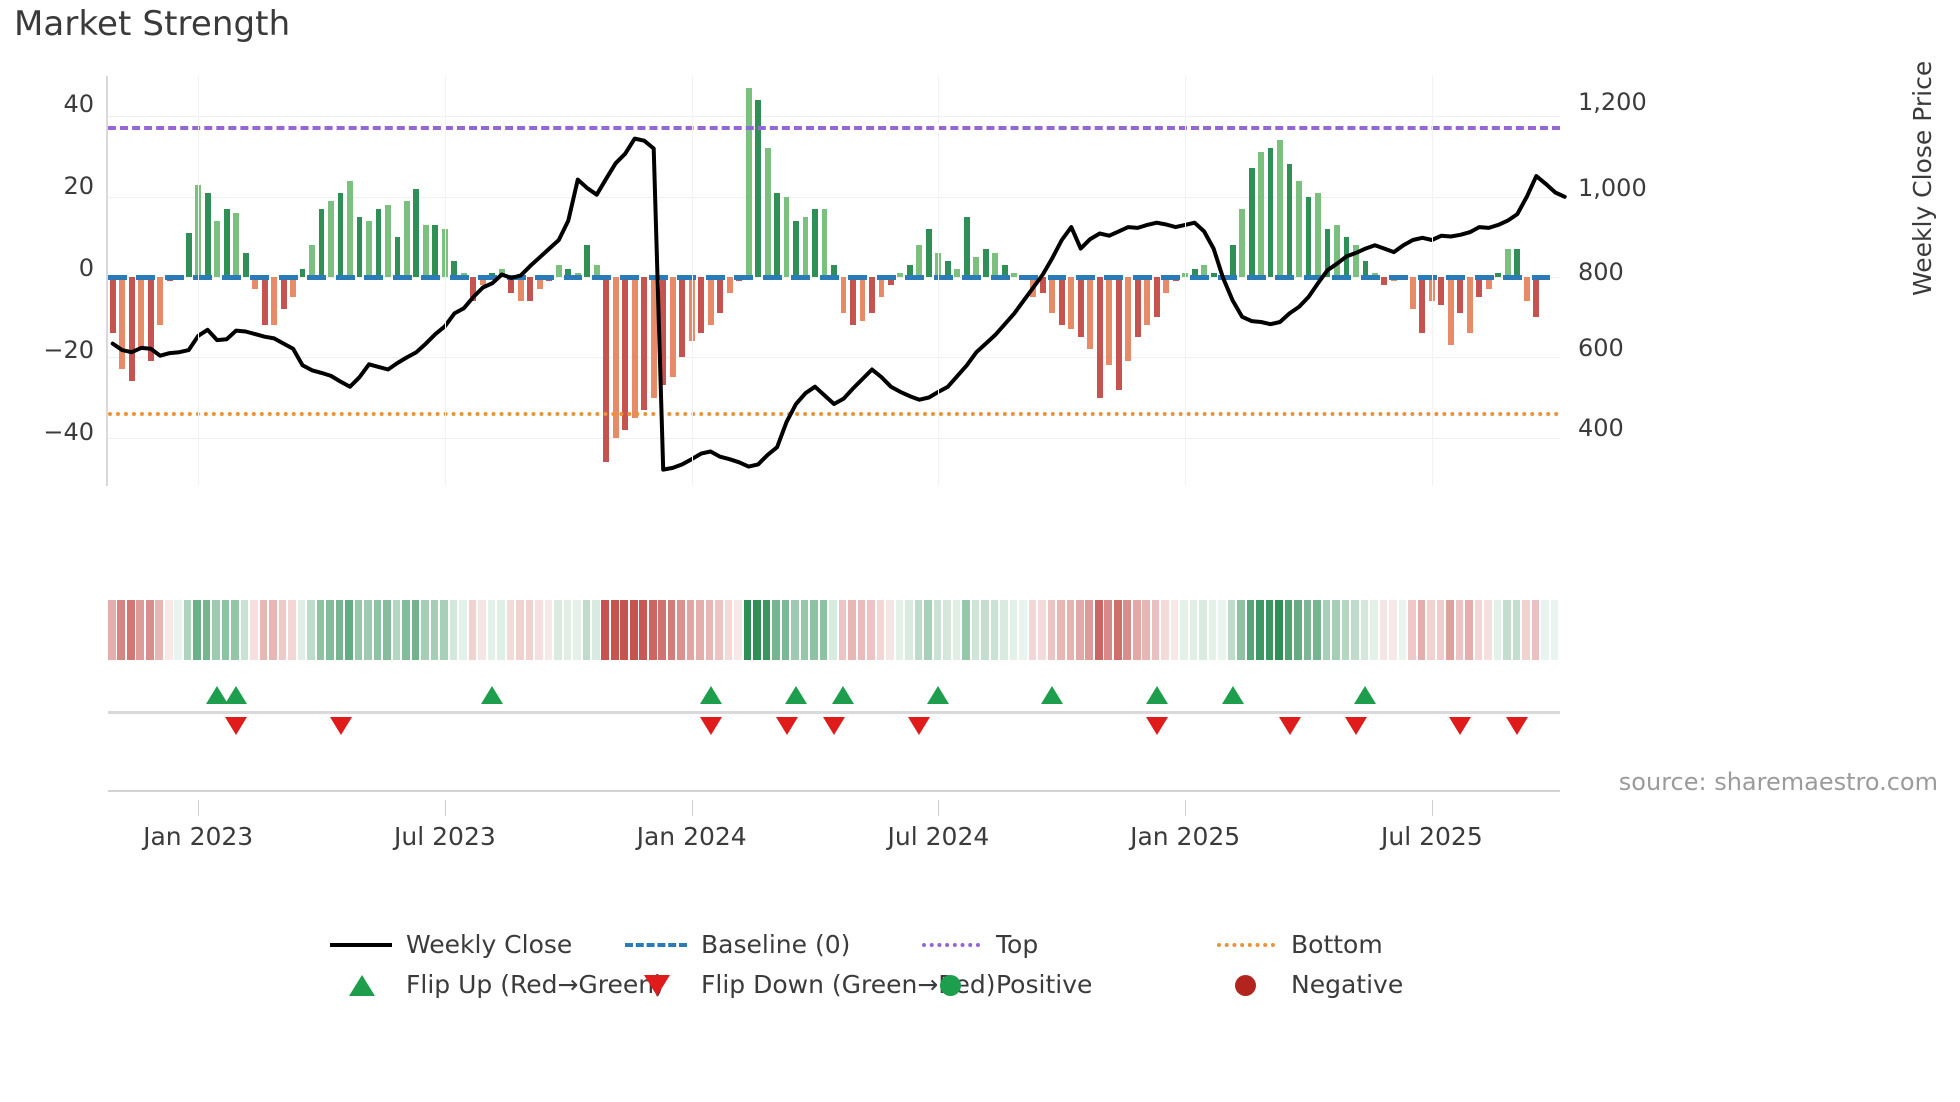  I want to click on legend-positive: Positive, so click(1006, 984).